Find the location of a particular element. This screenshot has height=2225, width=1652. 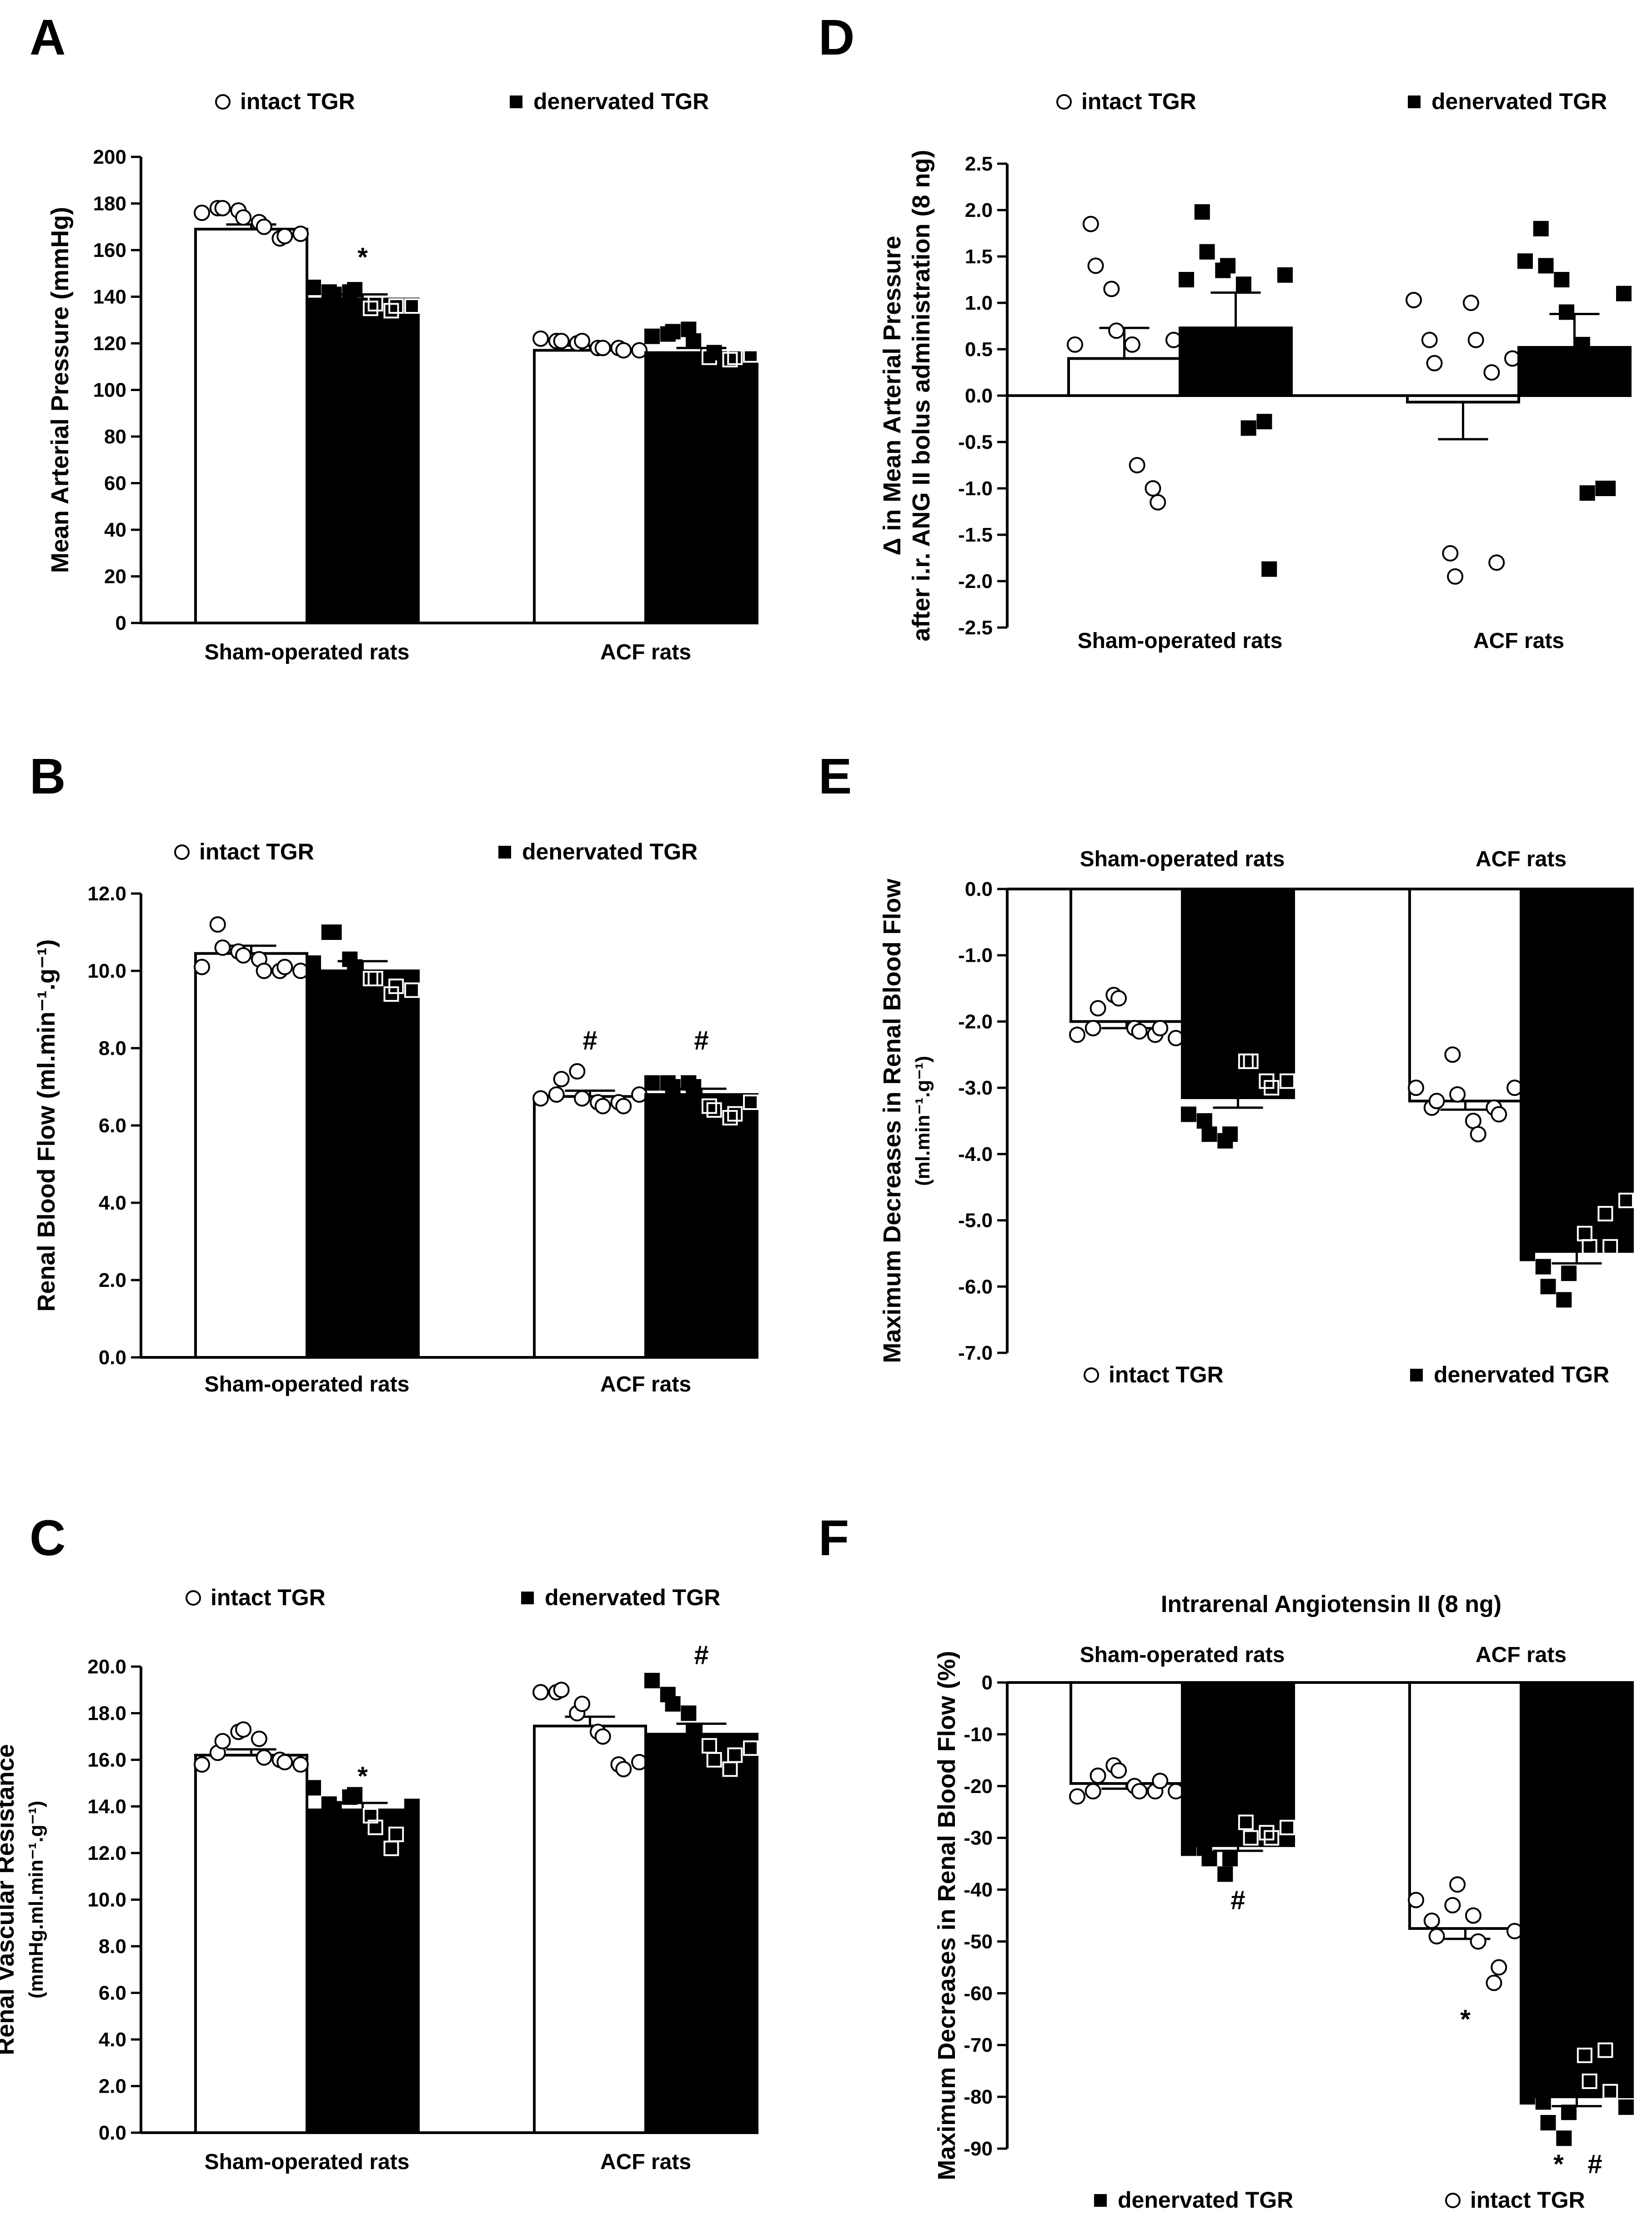

legend-open-circle-icon is located at coordinates (193, 1598).